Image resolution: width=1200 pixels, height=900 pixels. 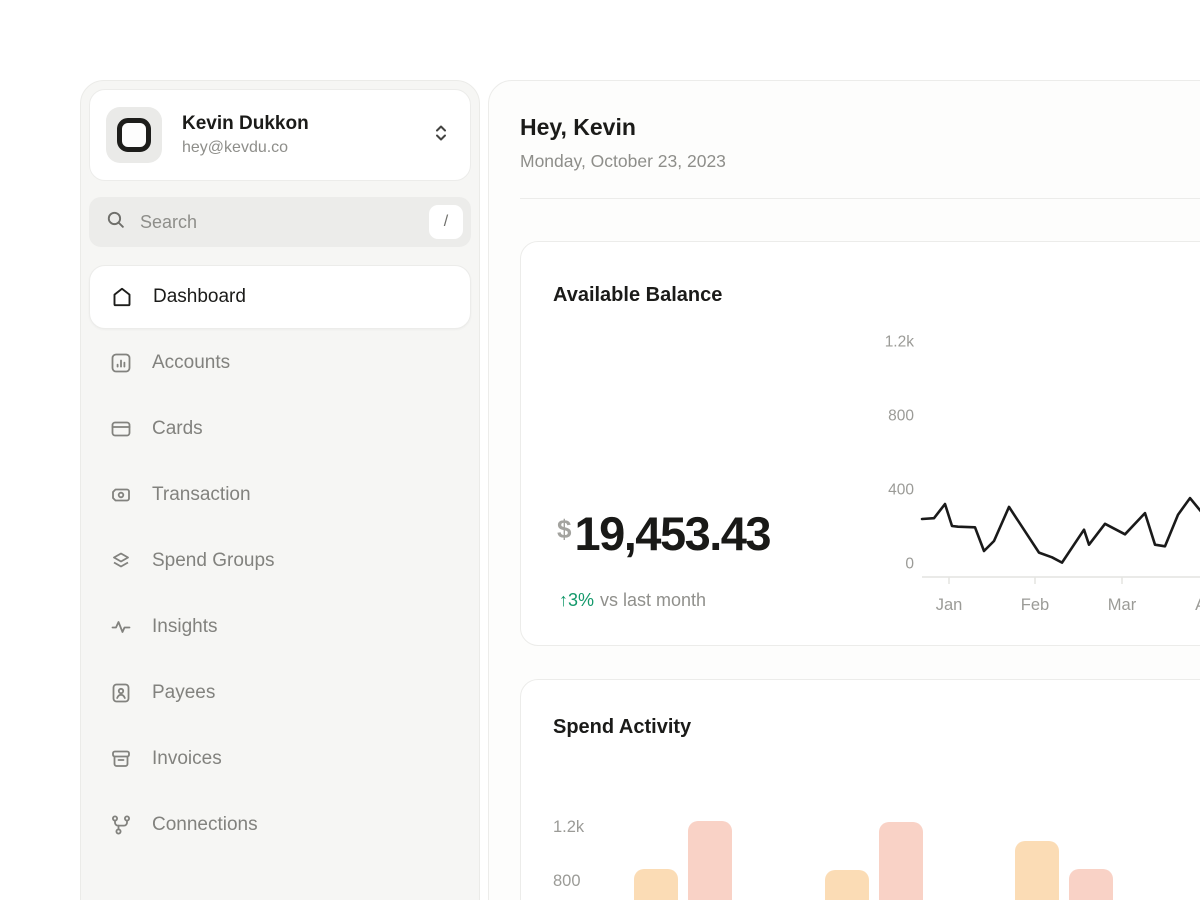 What do you see at coordinates (177, 428) in the screenshot?
I see `sidebar-item-label: Cards` at bounding box center [177, 428].